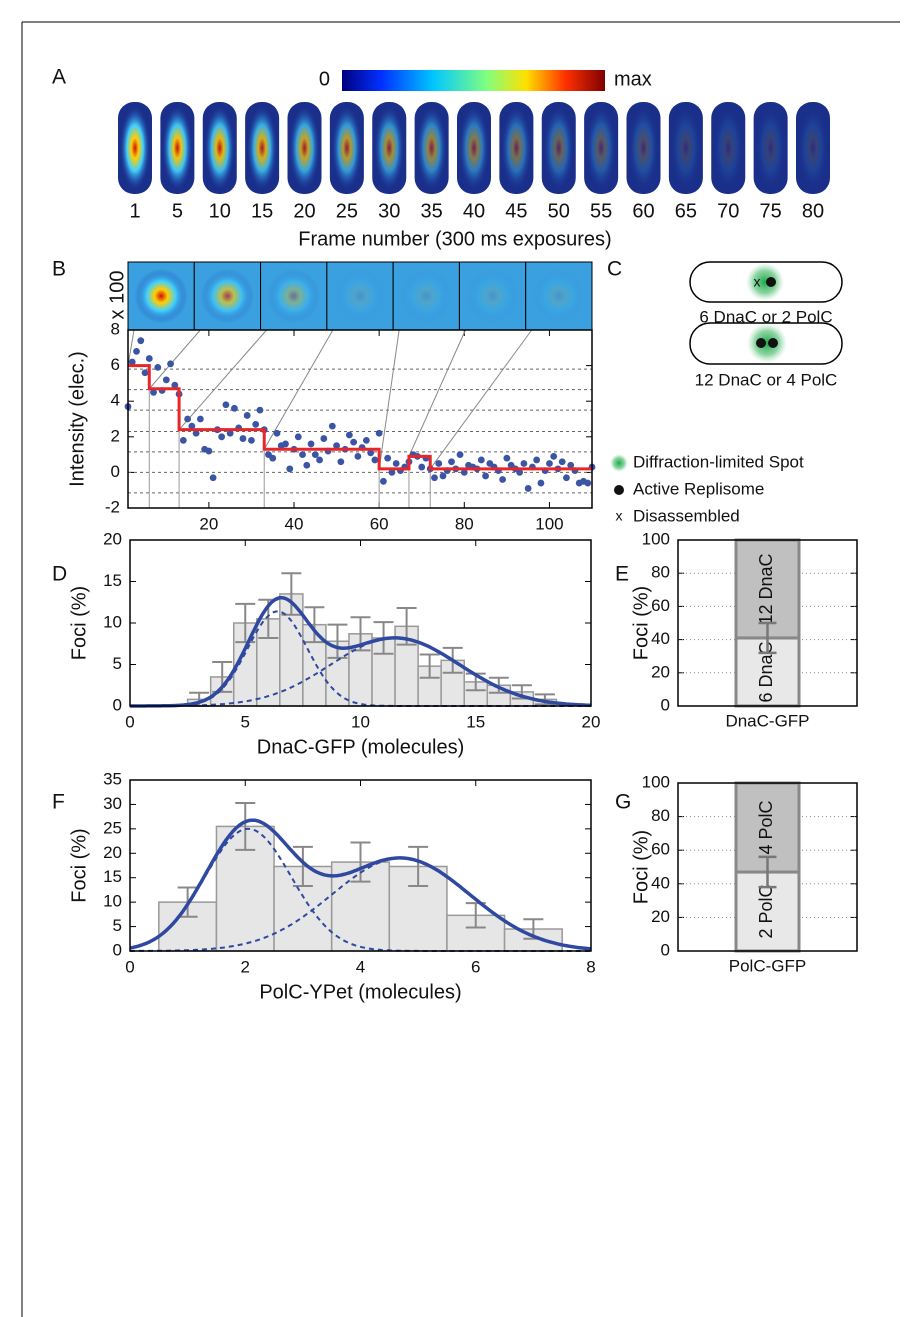 The width and height of the screenshot is (923, 1317). What do you see at coordinates (766, 912) in the screenshot?
I see `segment-label: 2 PolC` at bounding box center [766, 912].